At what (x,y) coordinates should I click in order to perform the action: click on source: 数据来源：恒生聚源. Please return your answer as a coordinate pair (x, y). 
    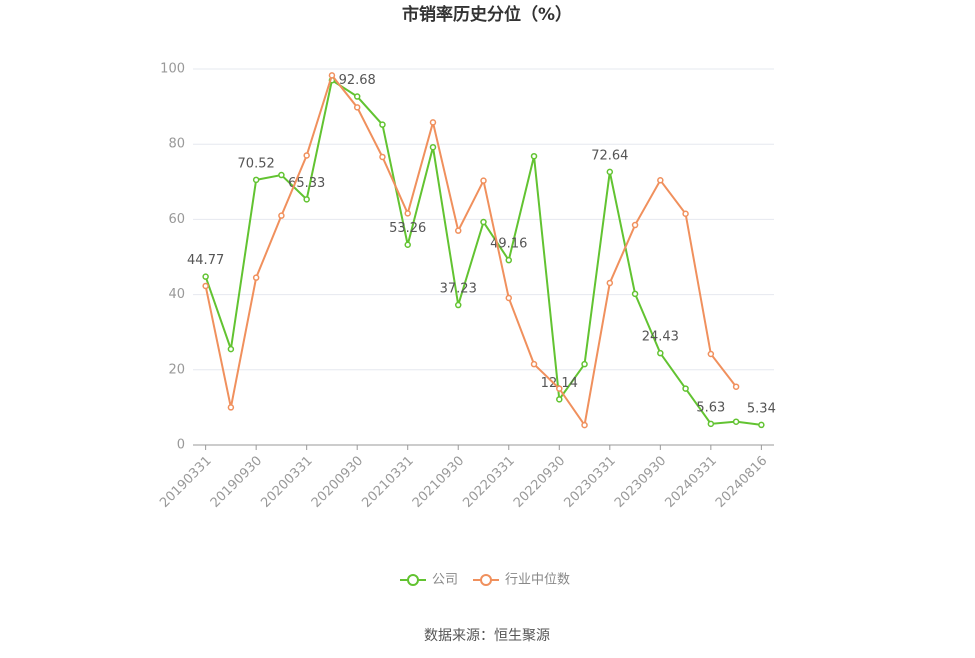
    Looking at the image, I should click on (487, 636).